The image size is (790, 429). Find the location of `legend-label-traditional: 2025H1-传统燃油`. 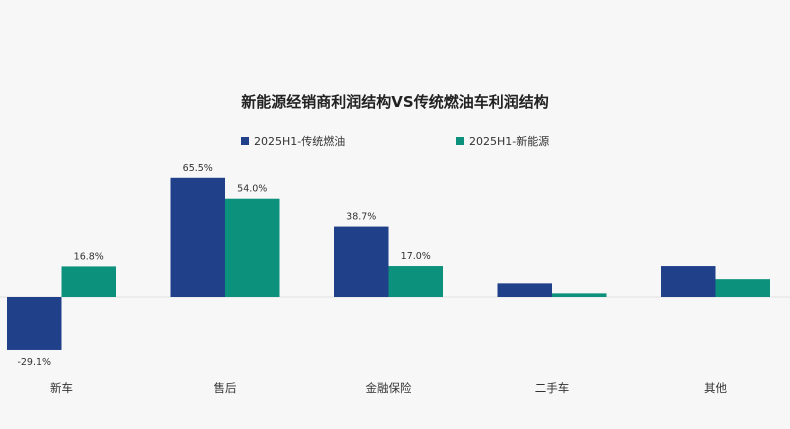

legend-label-traditional: 2025H1-传统燃油 is located at coordinates (299, 141).